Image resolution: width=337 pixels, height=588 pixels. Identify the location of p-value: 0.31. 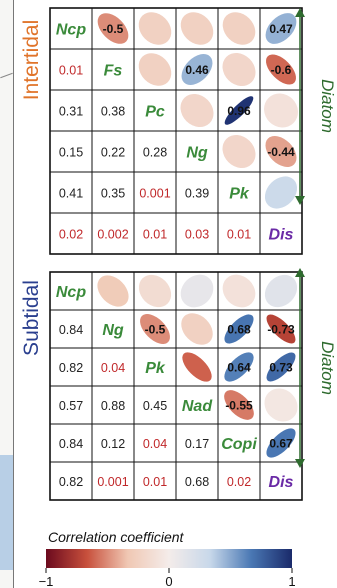
(71, 112).